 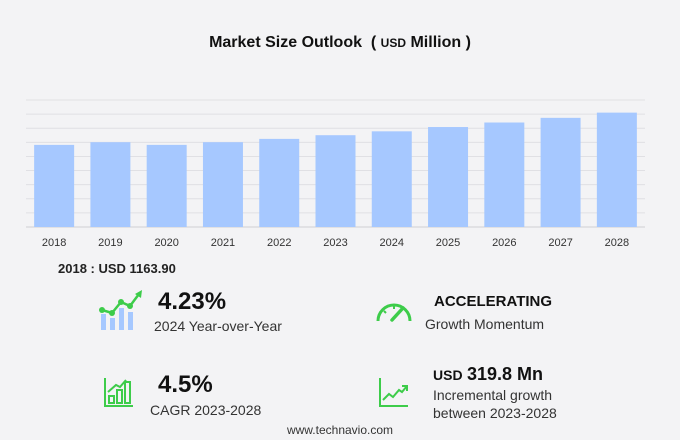 I want to click on speedometer-icon, so click(x=394, y=312).